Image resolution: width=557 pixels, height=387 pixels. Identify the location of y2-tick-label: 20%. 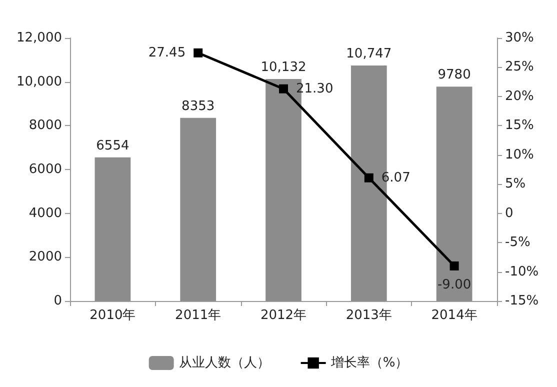
(519, 96).